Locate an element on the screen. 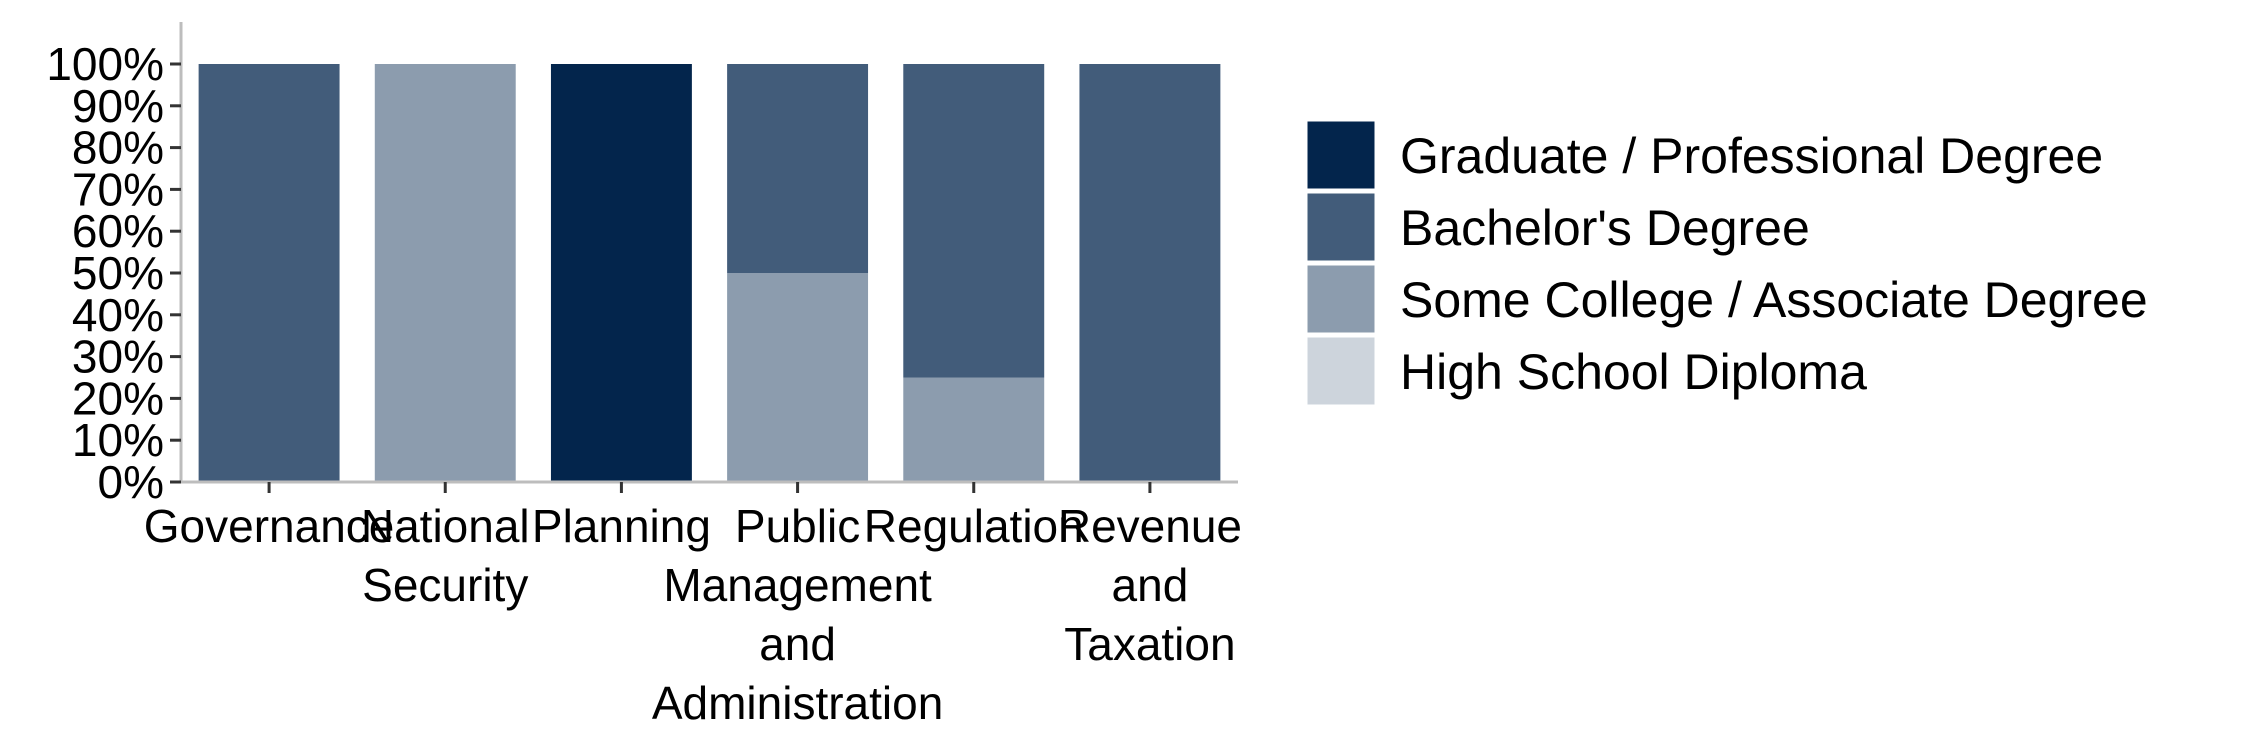 The width and height of the screenshot is (2250, 750). y-tick-label: 80% is located at coordinates (118, 148).